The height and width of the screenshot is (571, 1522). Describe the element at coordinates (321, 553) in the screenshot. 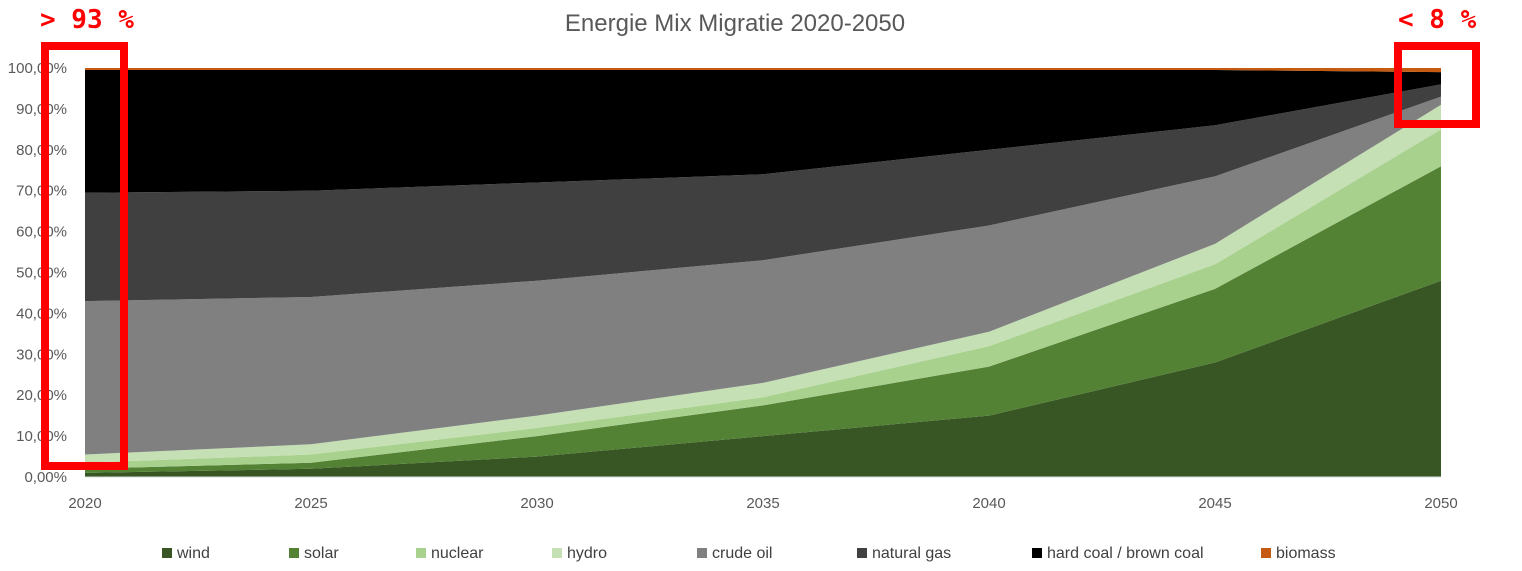

I see `legend-label-solar: solar` at that location.